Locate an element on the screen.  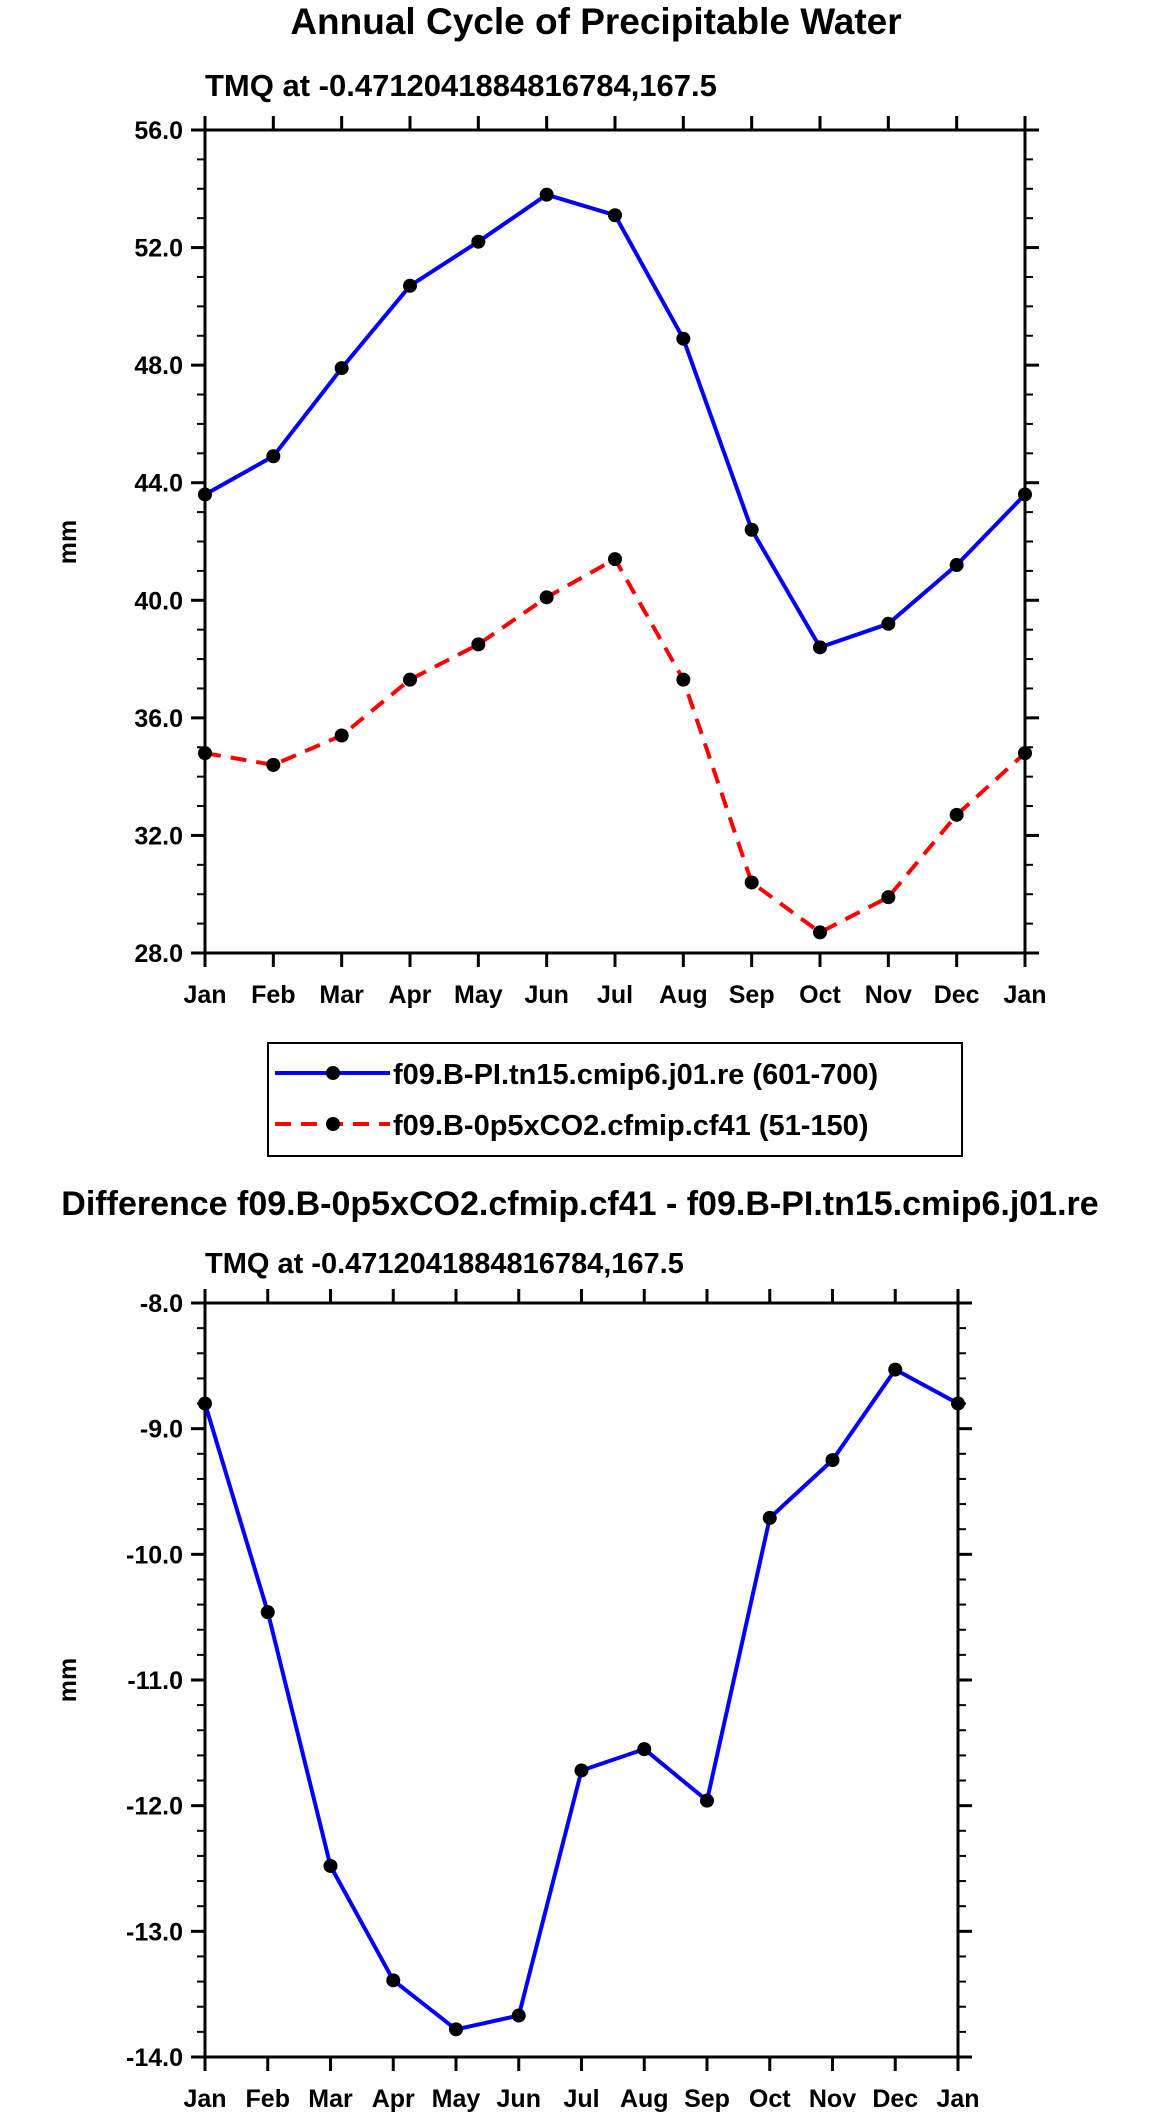
y-tick-label: 28.0 is located at coordinates (158, 954).